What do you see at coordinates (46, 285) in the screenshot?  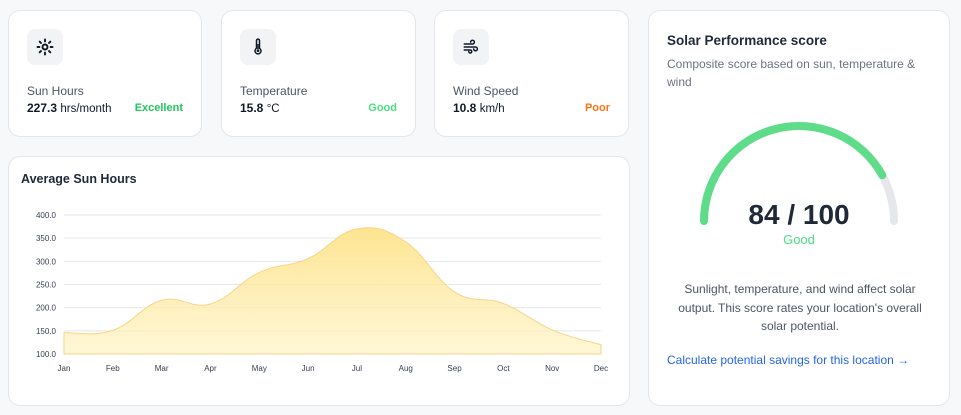 I see `y-tick-label: 250.0` at bounding box center [46, 285].